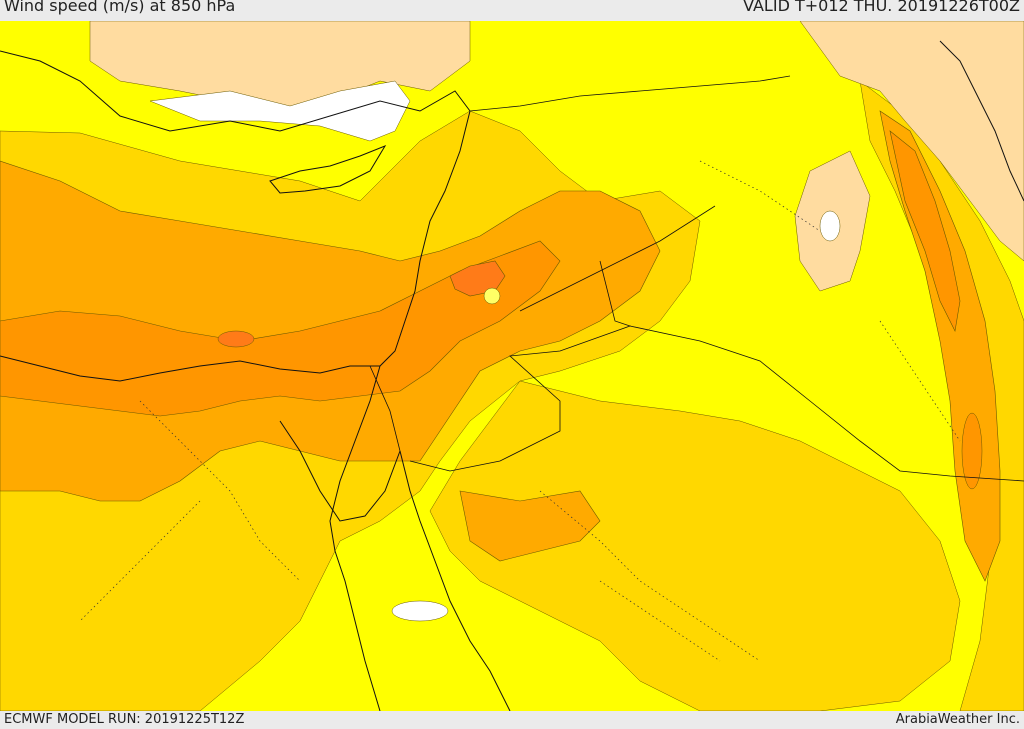 This screenshot has height=729, width=1024. What do you see at coordinates (124, 719) in the screenshot?
I see `model-run-label: ECMWF MODEL RUN: 20191225T12Z` at bounding box center [124, 719].